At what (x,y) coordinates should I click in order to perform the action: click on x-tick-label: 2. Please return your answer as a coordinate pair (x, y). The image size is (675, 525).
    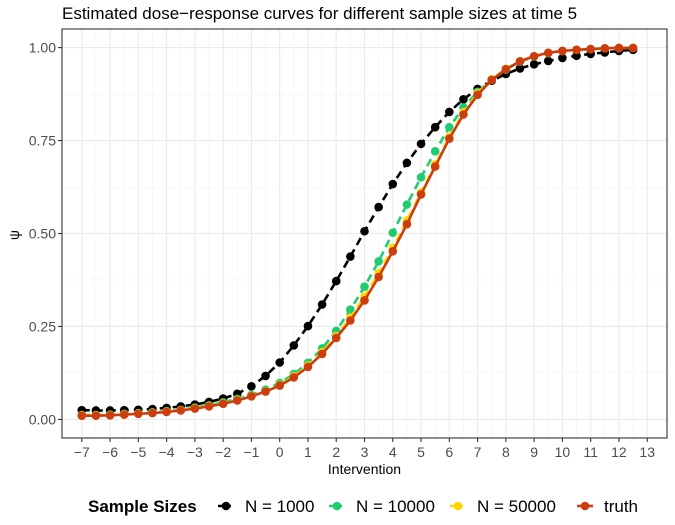
    Looking at the image, I should click on (336, 452).